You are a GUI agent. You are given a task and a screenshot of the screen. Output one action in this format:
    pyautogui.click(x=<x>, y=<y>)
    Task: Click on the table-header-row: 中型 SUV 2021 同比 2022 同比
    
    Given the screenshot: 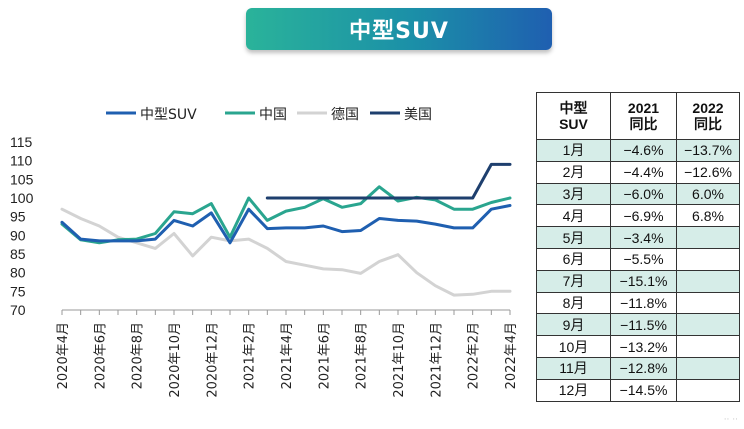 What is the action you would take?
    pyautogui.click(x=638, y=116)
    